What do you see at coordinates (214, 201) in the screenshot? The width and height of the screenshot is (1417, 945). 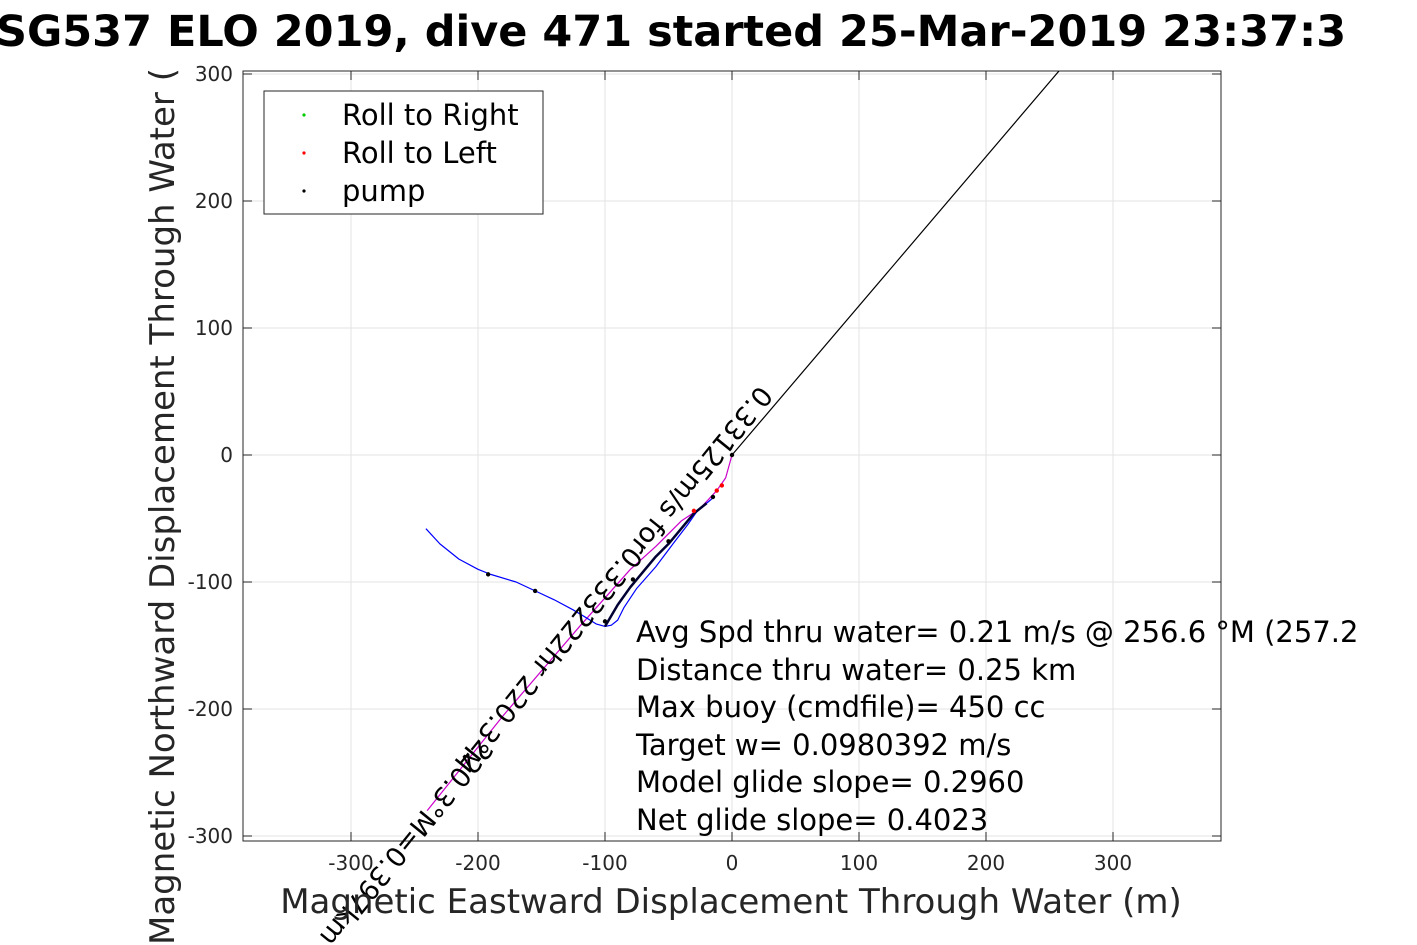 I see `y-tick-label: 200` at bounding box center [214, 201].